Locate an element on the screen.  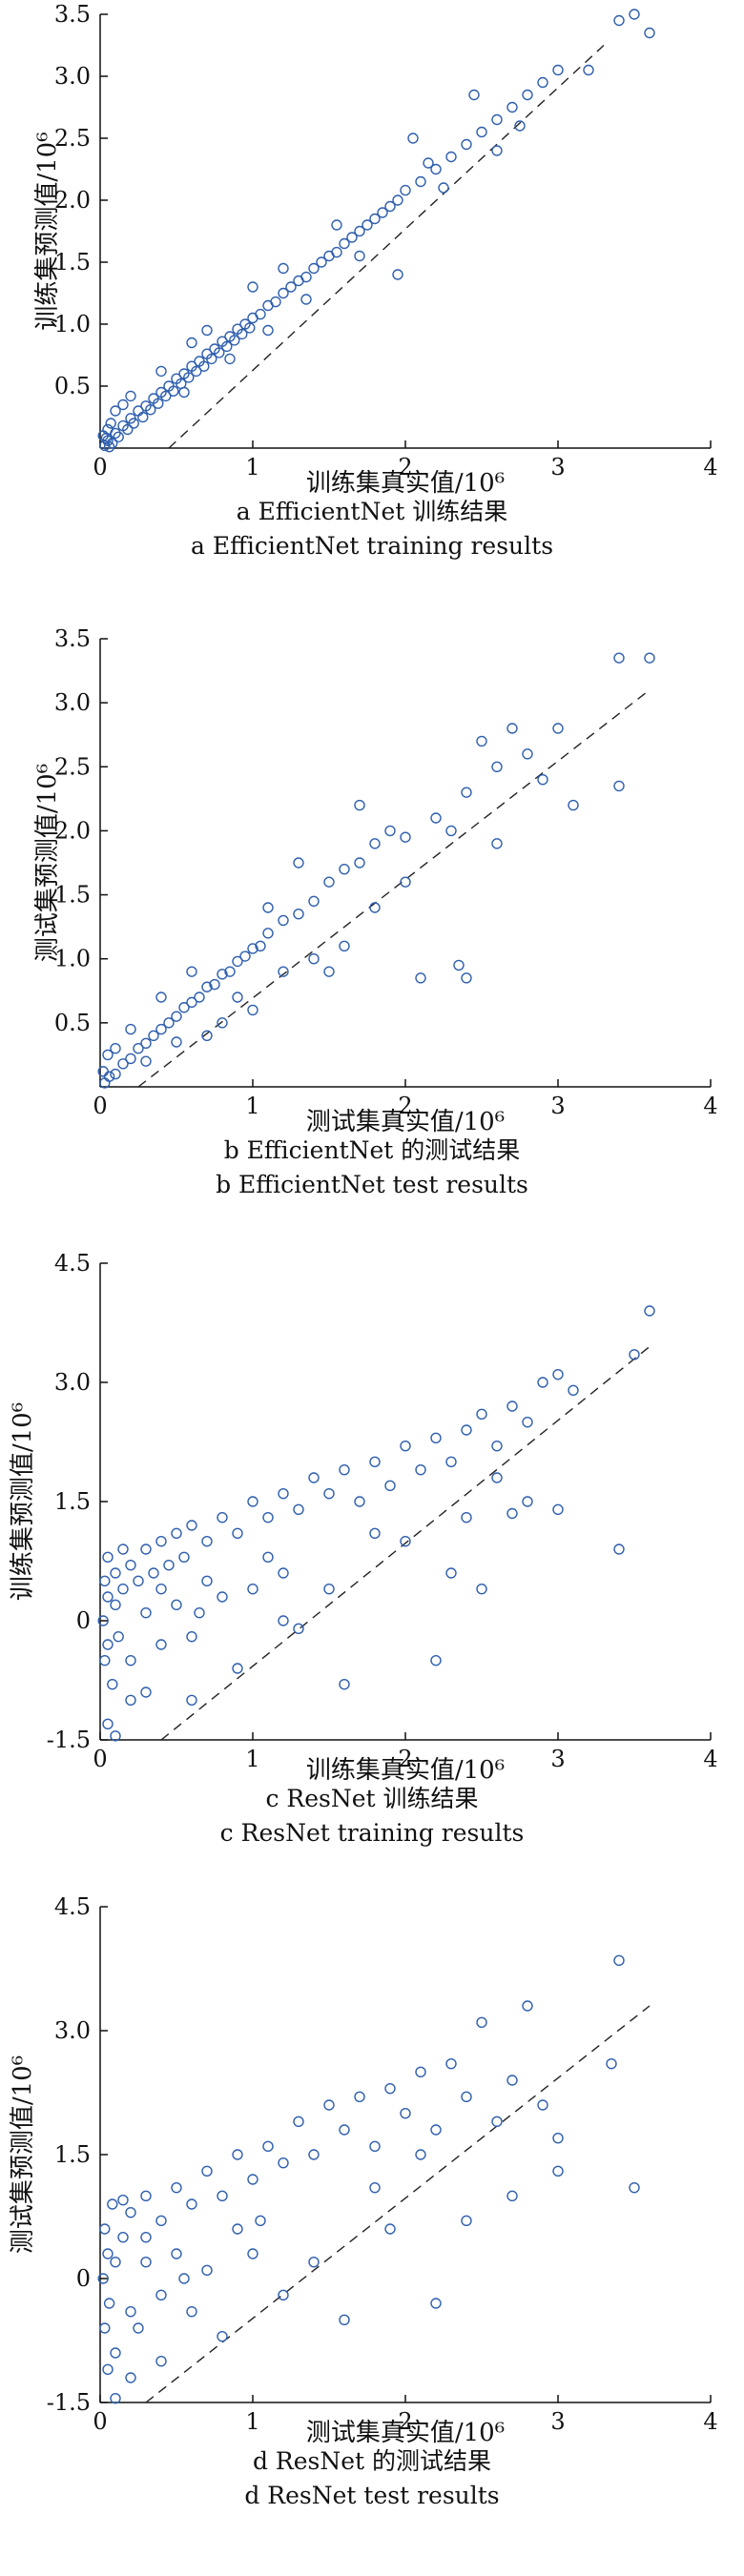
y-tick-label: 3.0 is located at coordinates (72, 2031).